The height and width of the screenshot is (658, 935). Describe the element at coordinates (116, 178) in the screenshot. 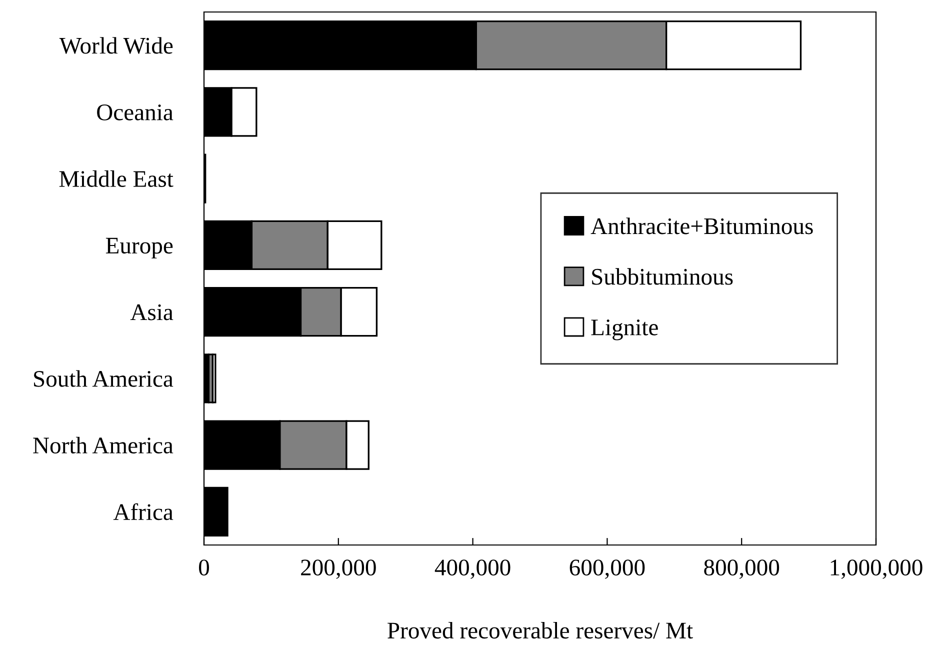

I see `y-tick-label: Middle East` at that location.